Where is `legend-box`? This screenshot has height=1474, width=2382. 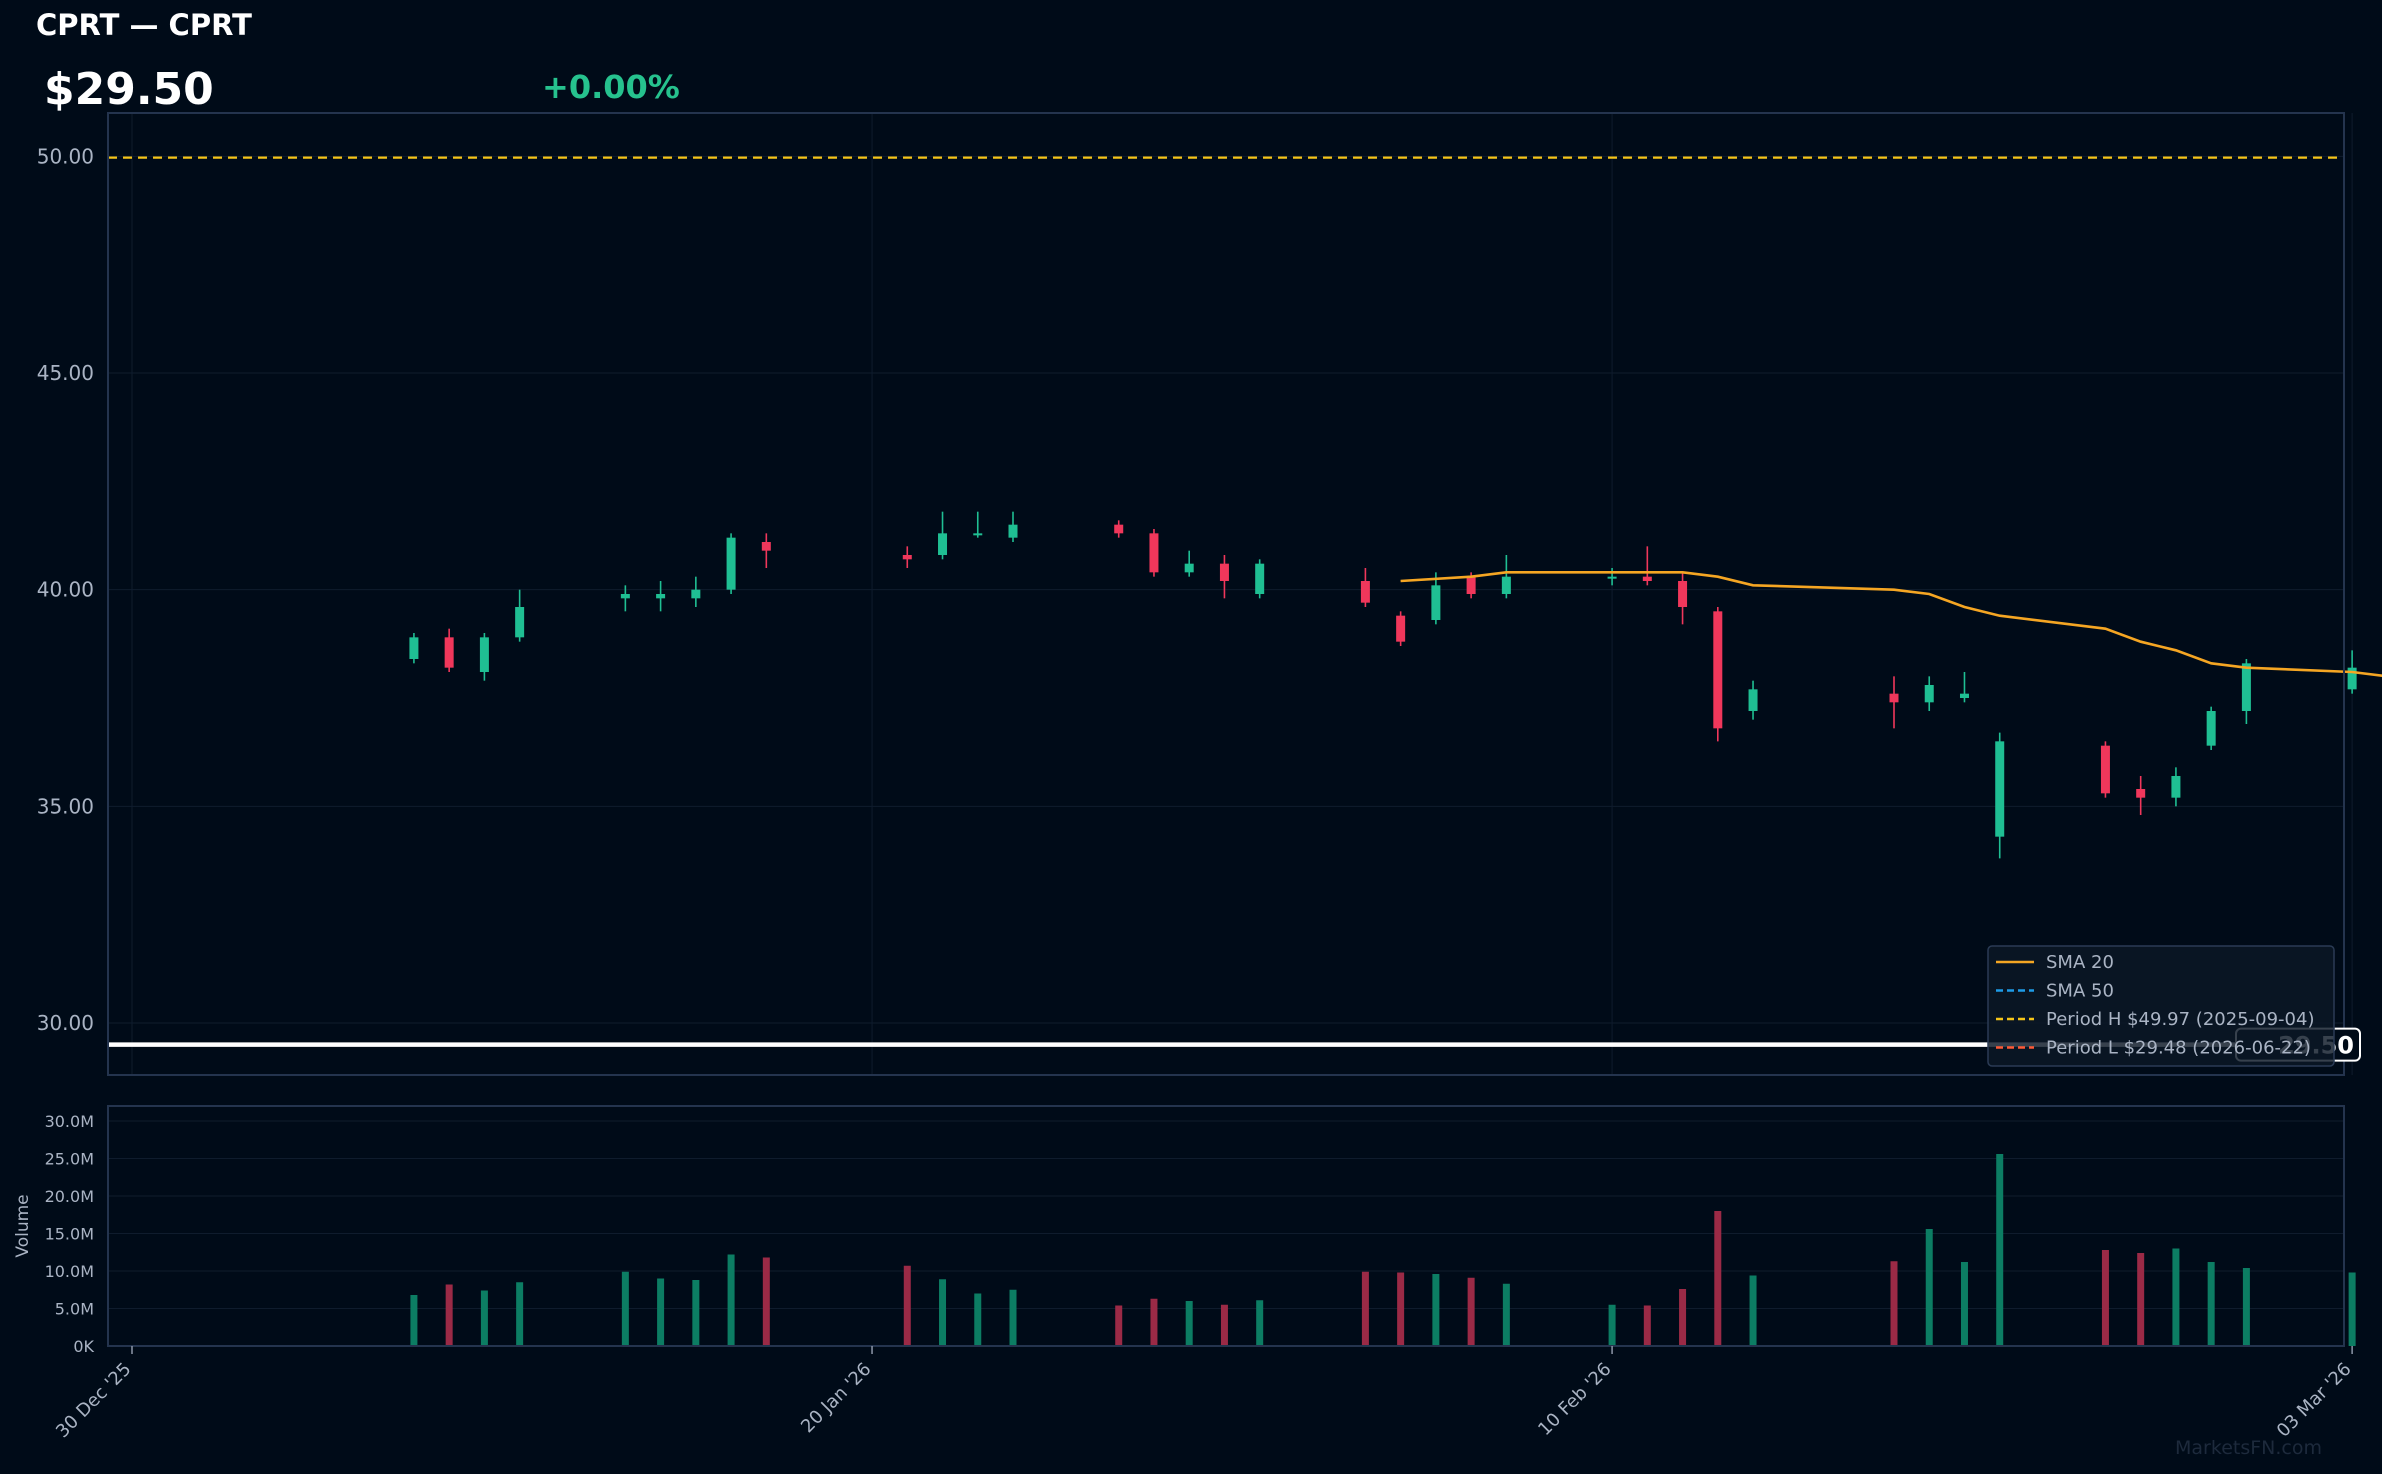
legend-box is located at coordinates (2161, 1006).